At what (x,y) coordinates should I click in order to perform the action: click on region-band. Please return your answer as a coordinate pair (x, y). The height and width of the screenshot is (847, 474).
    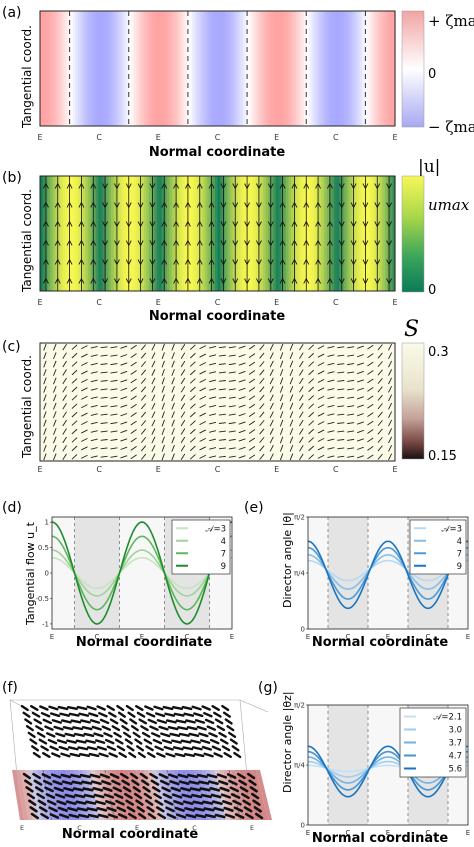
    Looking at the image, I should click on (131, 573).